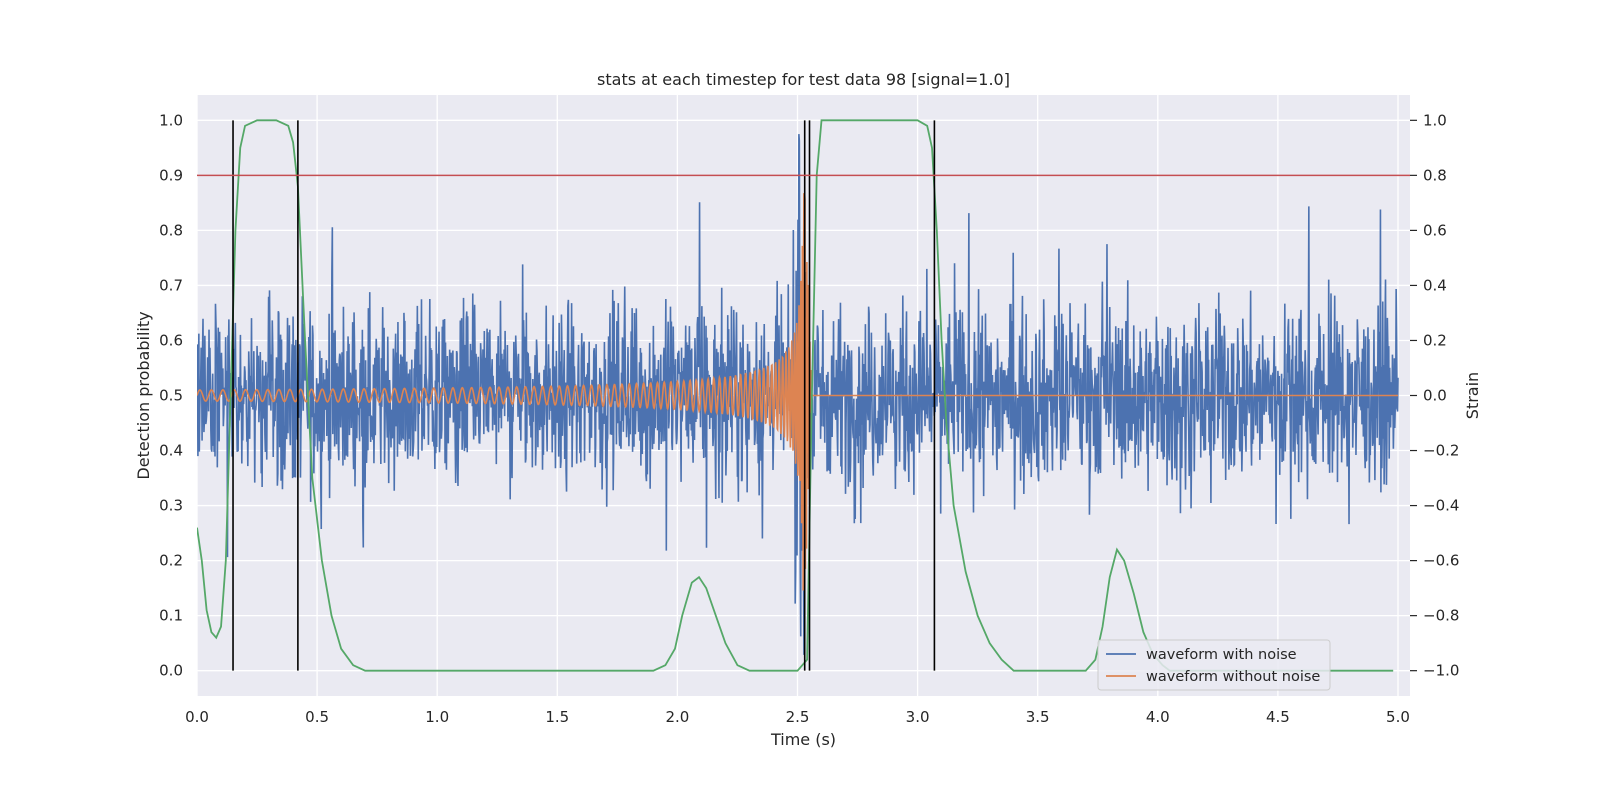 This screenshot has width=1600, height=800. Describe the element at coordinates (1435, 175) in the screenshot. I see `y-right-tick-label: 0.8` at that location.